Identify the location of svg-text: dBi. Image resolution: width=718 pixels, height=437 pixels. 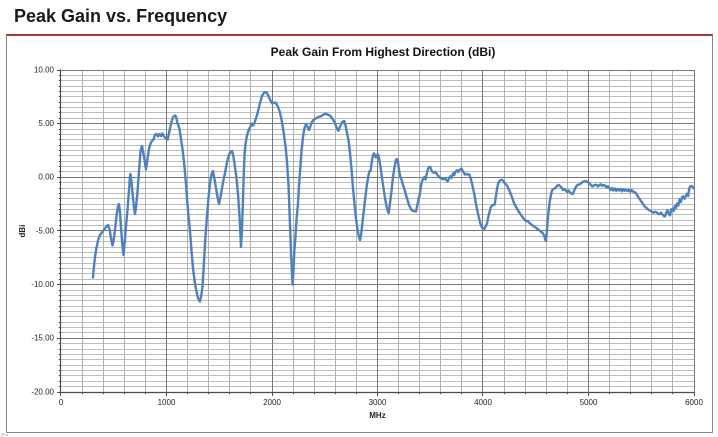
(22, 231).